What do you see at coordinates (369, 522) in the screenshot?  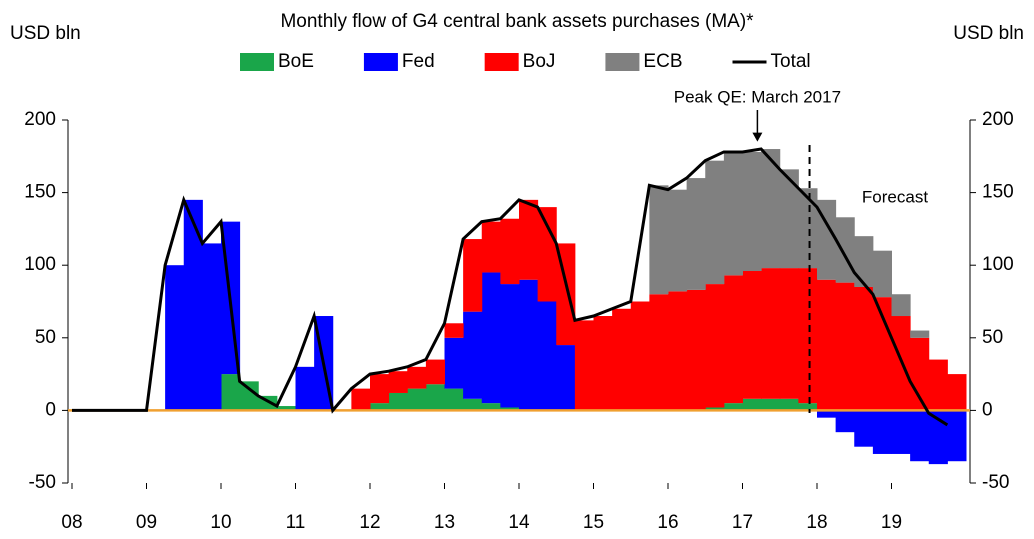 I see `x-tick-label: 12` at bounding box center [369, 522].